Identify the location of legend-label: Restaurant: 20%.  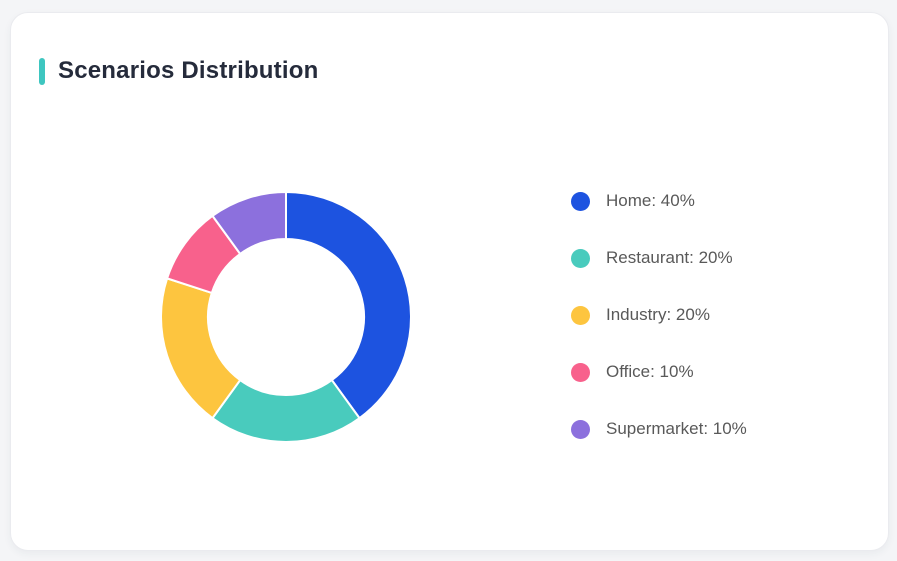
(669, 257).